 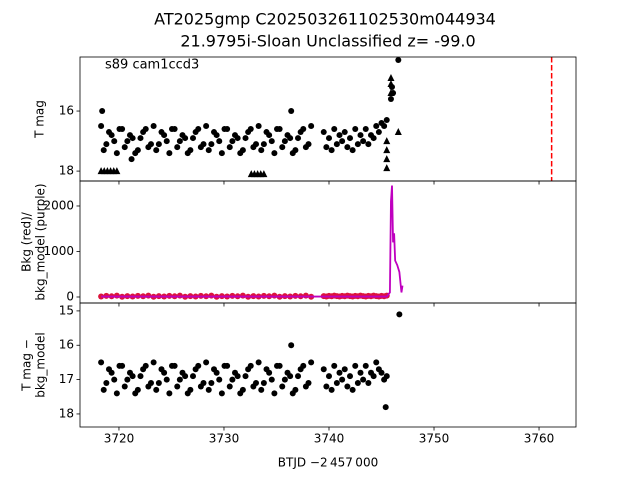 I want to click on y-axis-label: bkg_model (purple), so click(x=41, y=241).